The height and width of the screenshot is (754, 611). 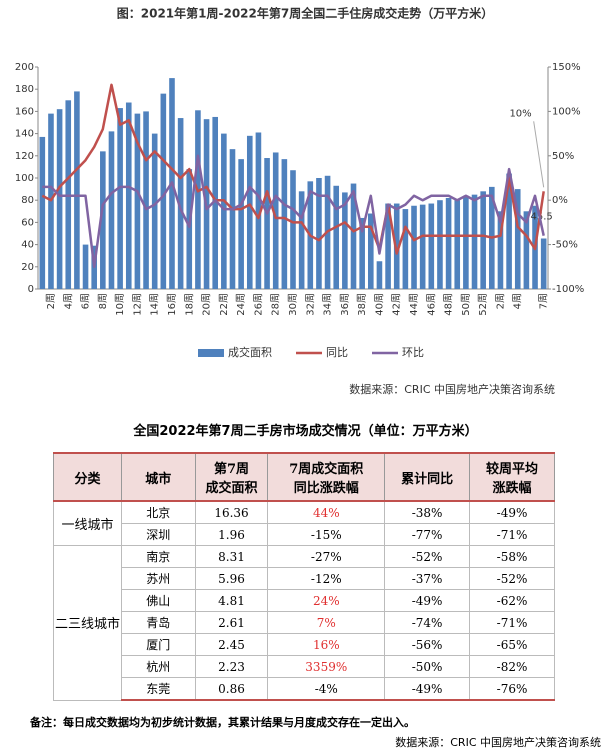 I want to click on x-tick-label: 8周, so click(x=103, y=301).